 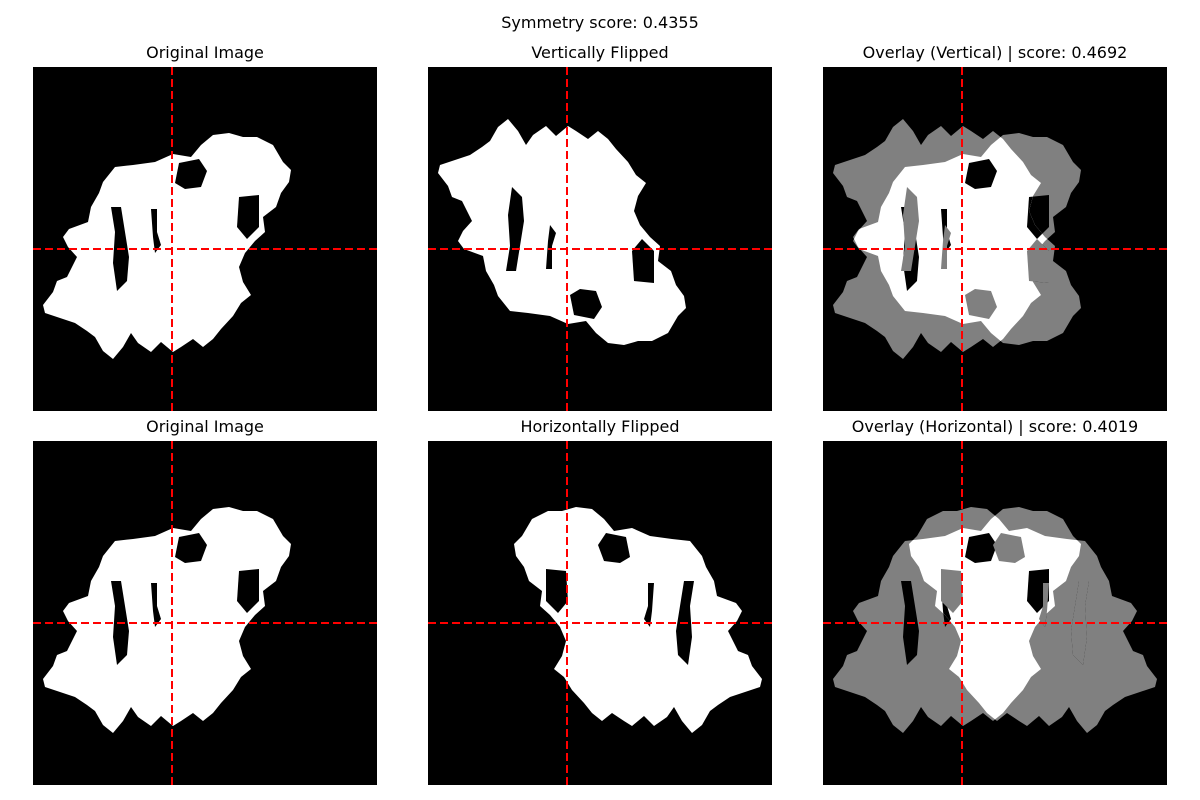 I want to click on panel-original-top-svg, so click(x=205, y=239).